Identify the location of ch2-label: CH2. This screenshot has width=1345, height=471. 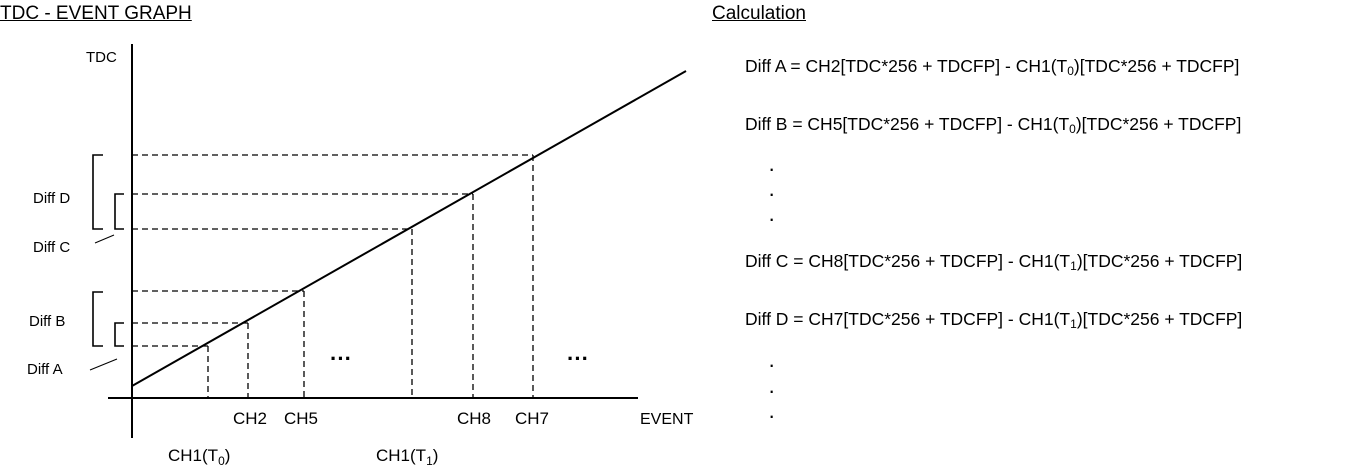
(250, 418).